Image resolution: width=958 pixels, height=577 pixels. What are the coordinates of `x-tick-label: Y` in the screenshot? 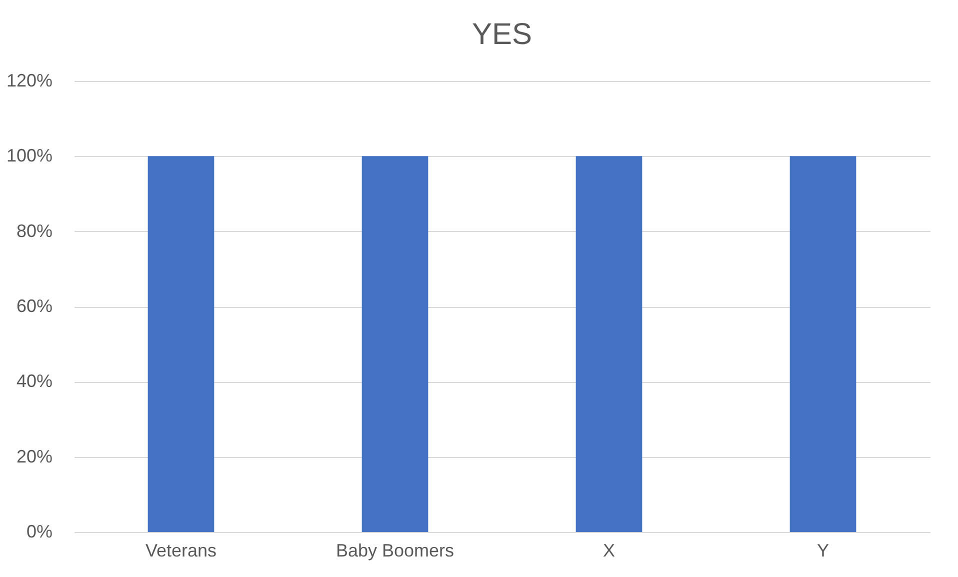 It's located at (823, 550).